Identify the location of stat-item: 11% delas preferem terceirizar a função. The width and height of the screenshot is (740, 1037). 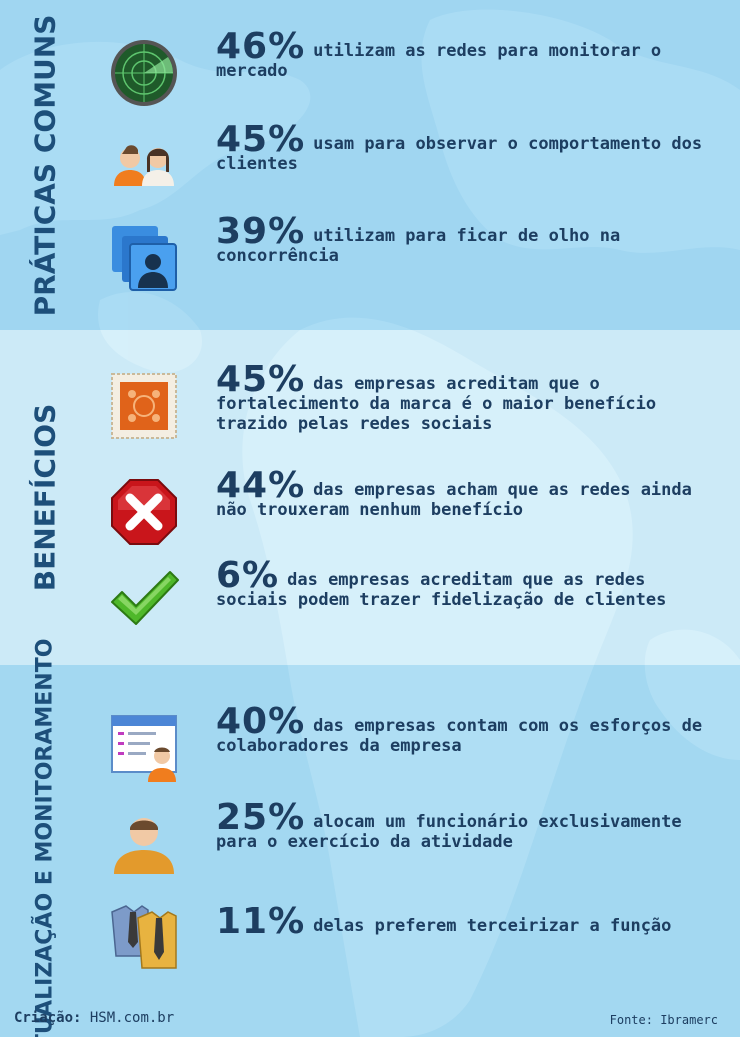
(413, 938).